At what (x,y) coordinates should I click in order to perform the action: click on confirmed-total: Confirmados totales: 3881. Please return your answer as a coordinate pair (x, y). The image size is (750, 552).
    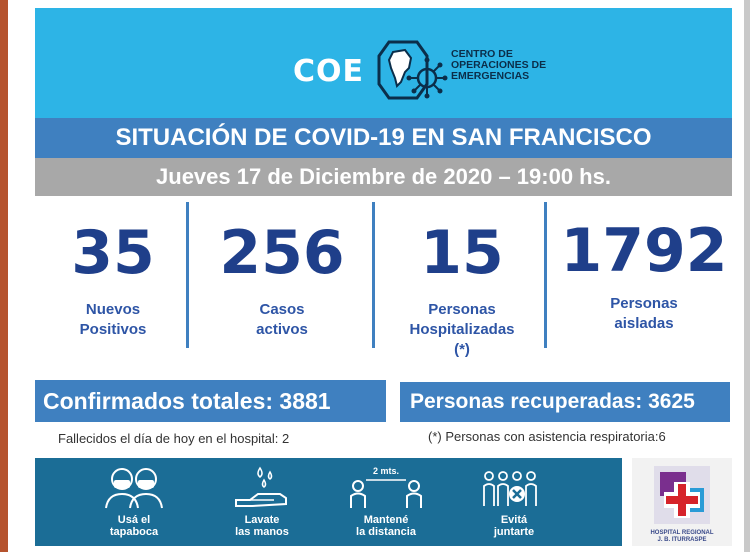
    Looking at the image, I should click on (210, 401).